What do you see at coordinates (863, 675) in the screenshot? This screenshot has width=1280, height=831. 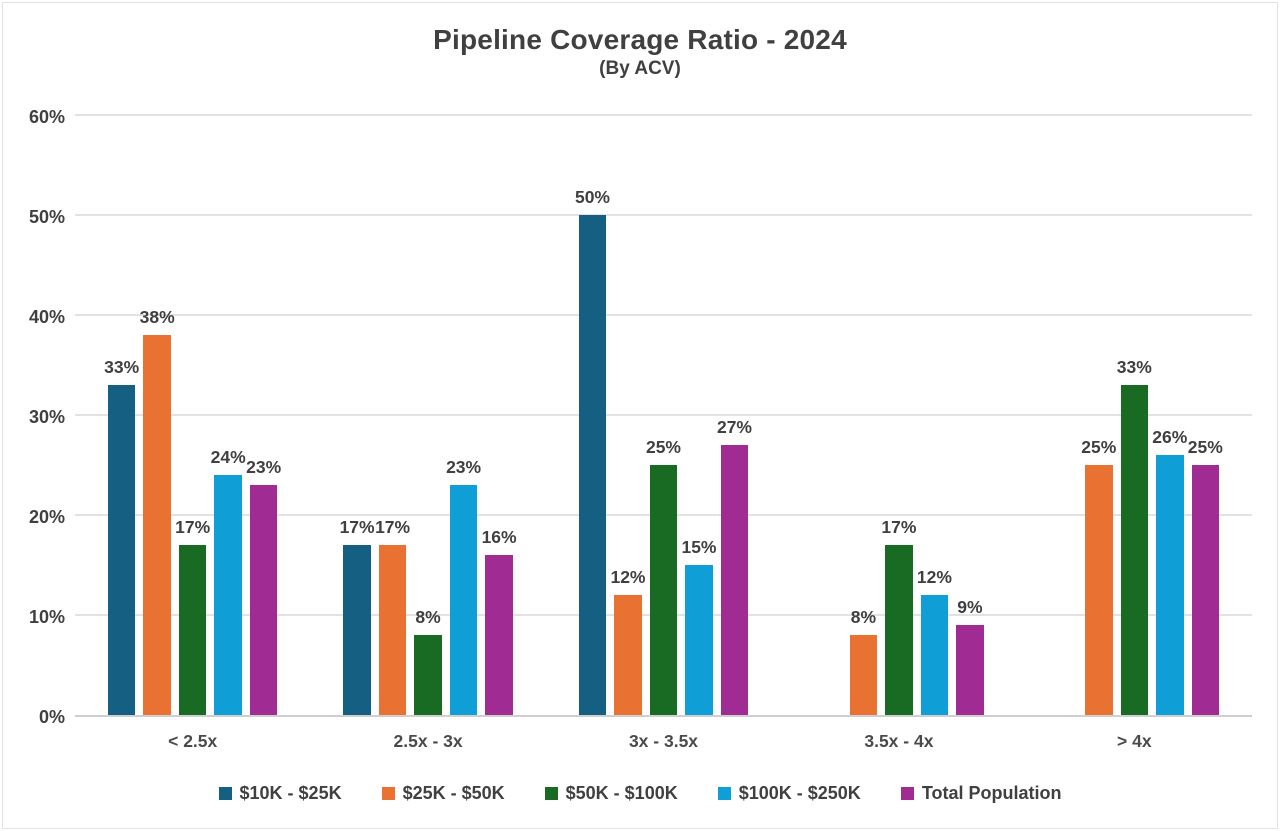 I see `bar-s2-c4` at bounding box center [863, 675].